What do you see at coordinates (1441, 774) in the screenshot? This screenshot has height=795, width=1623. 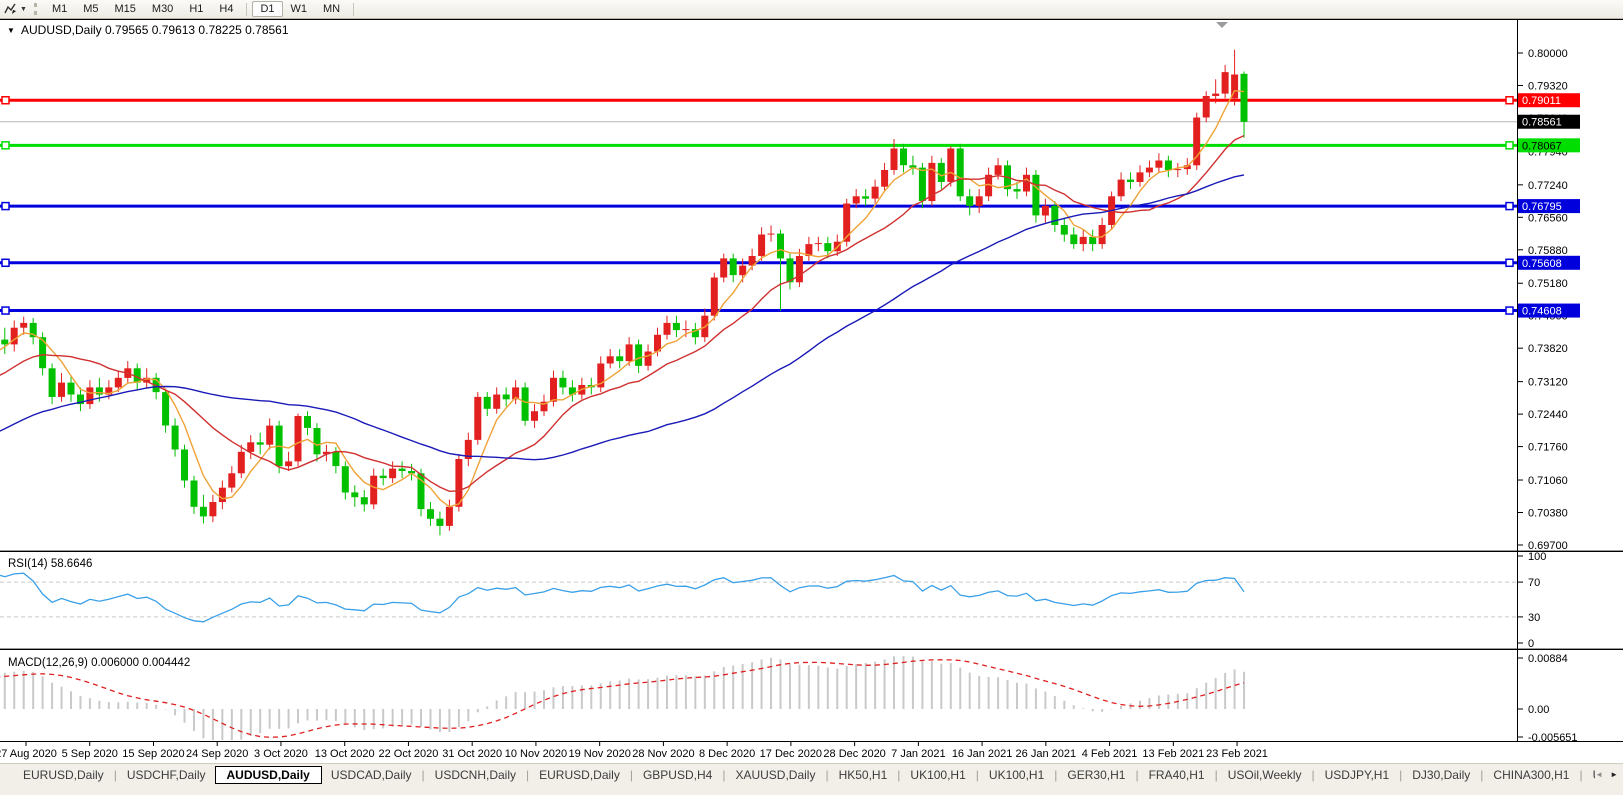 I see `tab-dj30-daily: DJ30,Daily` at bounding box center [1441, 774].